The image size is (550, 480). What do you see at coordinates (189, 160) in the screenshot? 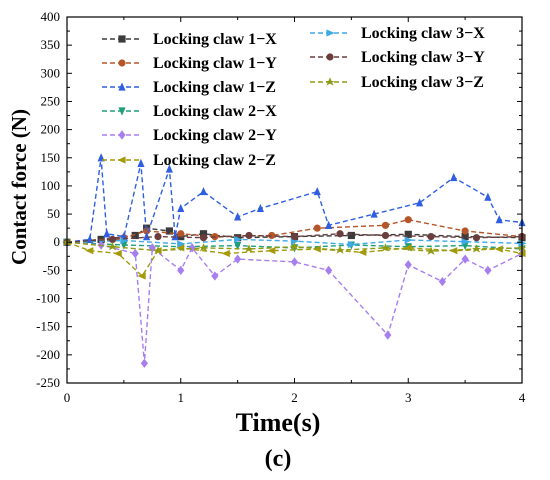
I see `legend-item-5: Locking claw 2−Z` at bounding box center [189, 160].